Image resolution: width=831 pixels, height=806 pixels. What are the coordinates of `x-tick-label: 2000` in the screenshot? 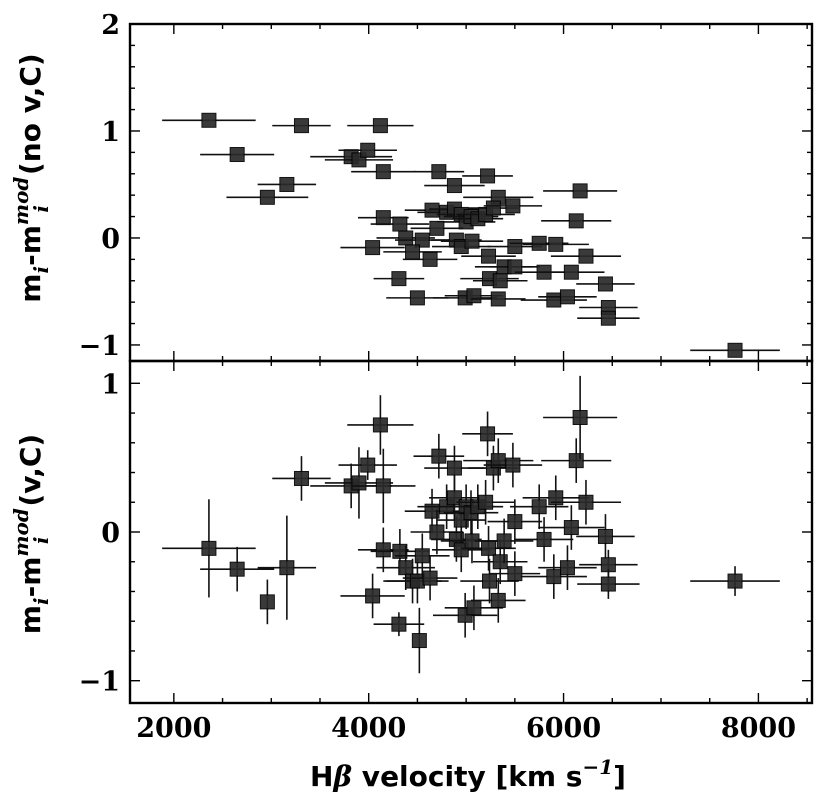 It's located at (173, 728).